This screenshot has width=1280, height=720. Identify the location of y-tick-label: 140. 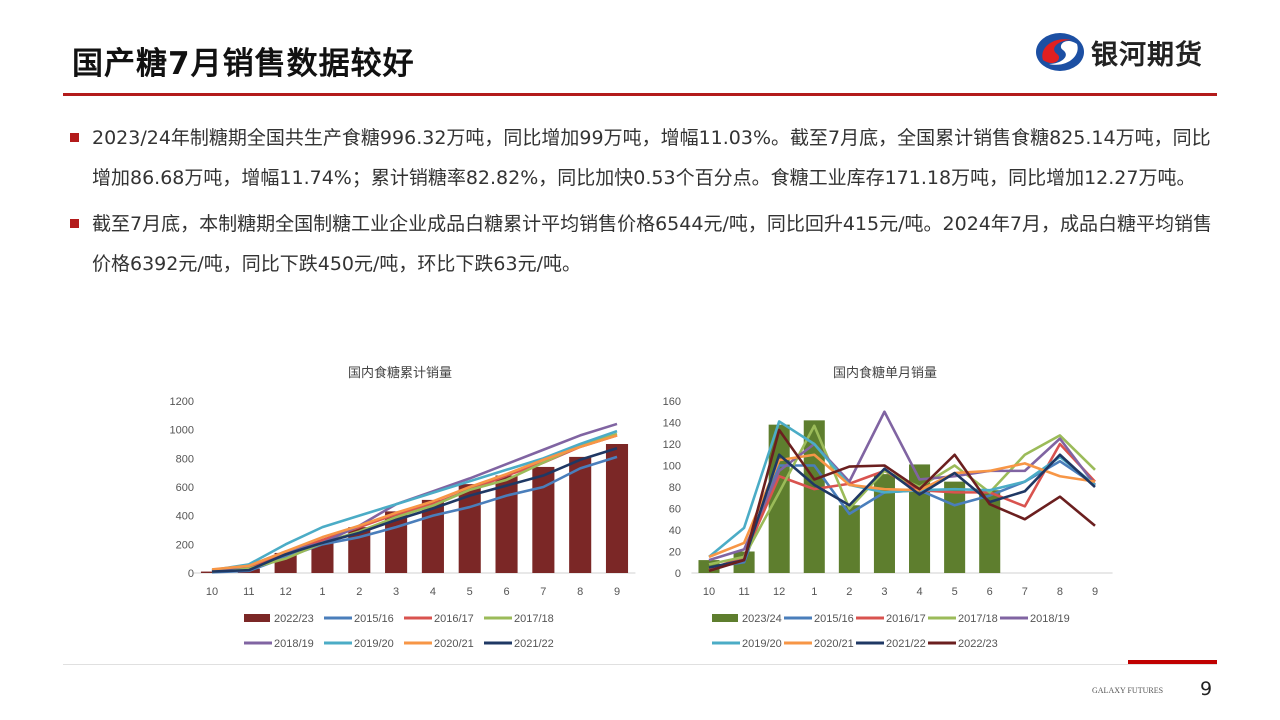
(672, 424).